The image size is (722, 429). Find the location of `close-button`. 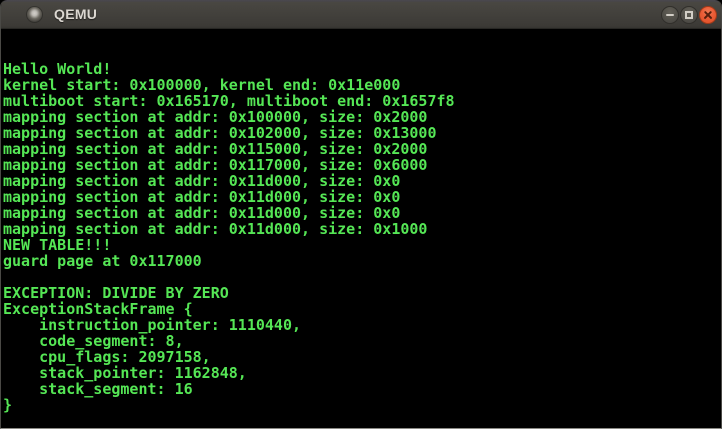

close-button is located at coordinates (708, 15).